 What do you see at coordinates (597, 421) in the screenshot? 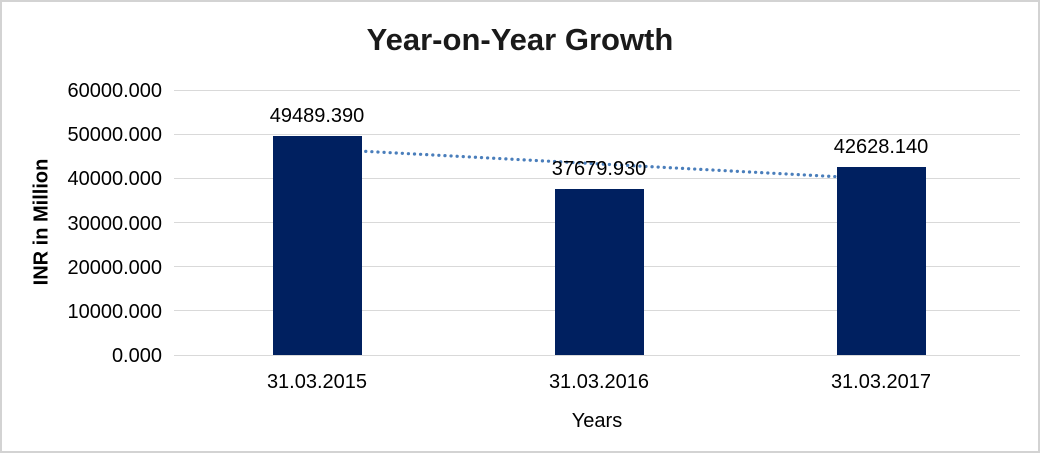
I see `x-axis-title: Years` at bounding box center [597, 421].